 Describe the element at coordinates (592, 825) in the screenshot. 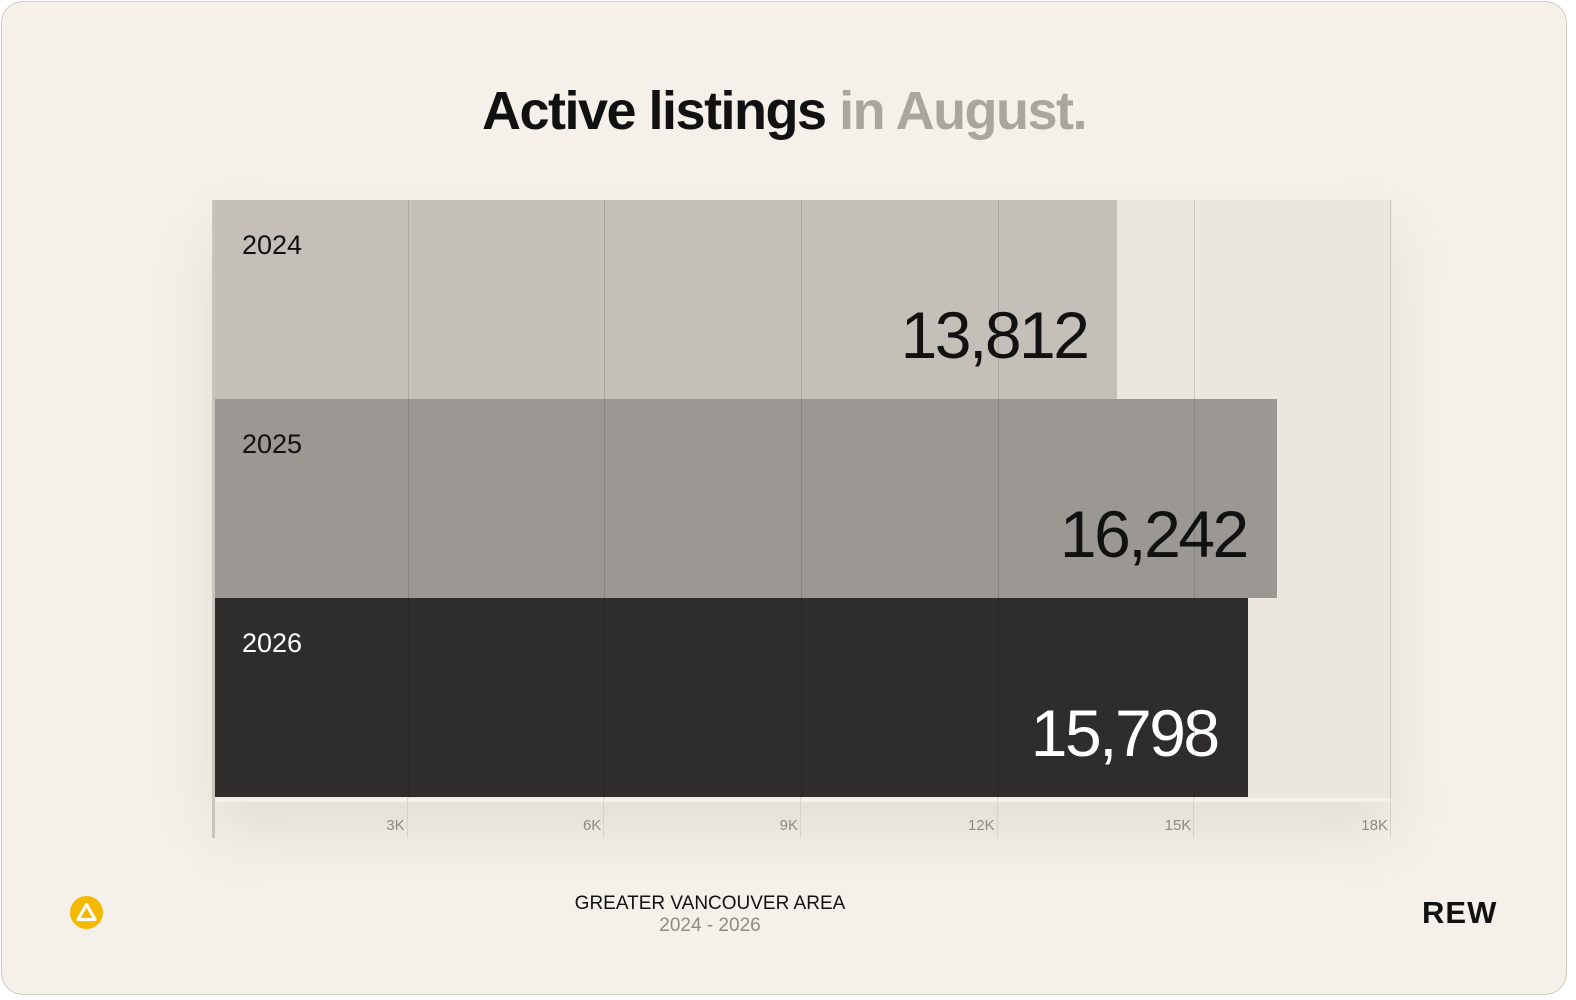

I see `x-tick-label: 6K` at that location.